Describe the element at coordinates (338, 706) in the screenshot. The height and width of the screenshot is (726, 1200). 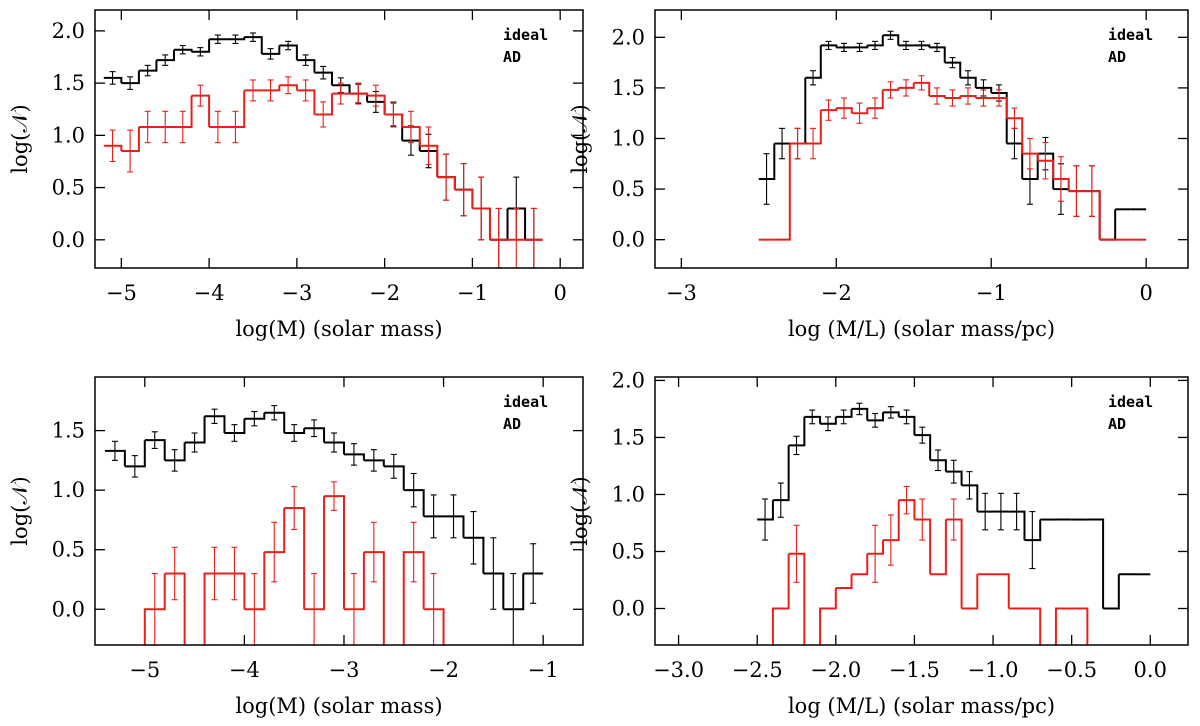
I see `x-axis-label: log(M) (solar mass)` at that location.